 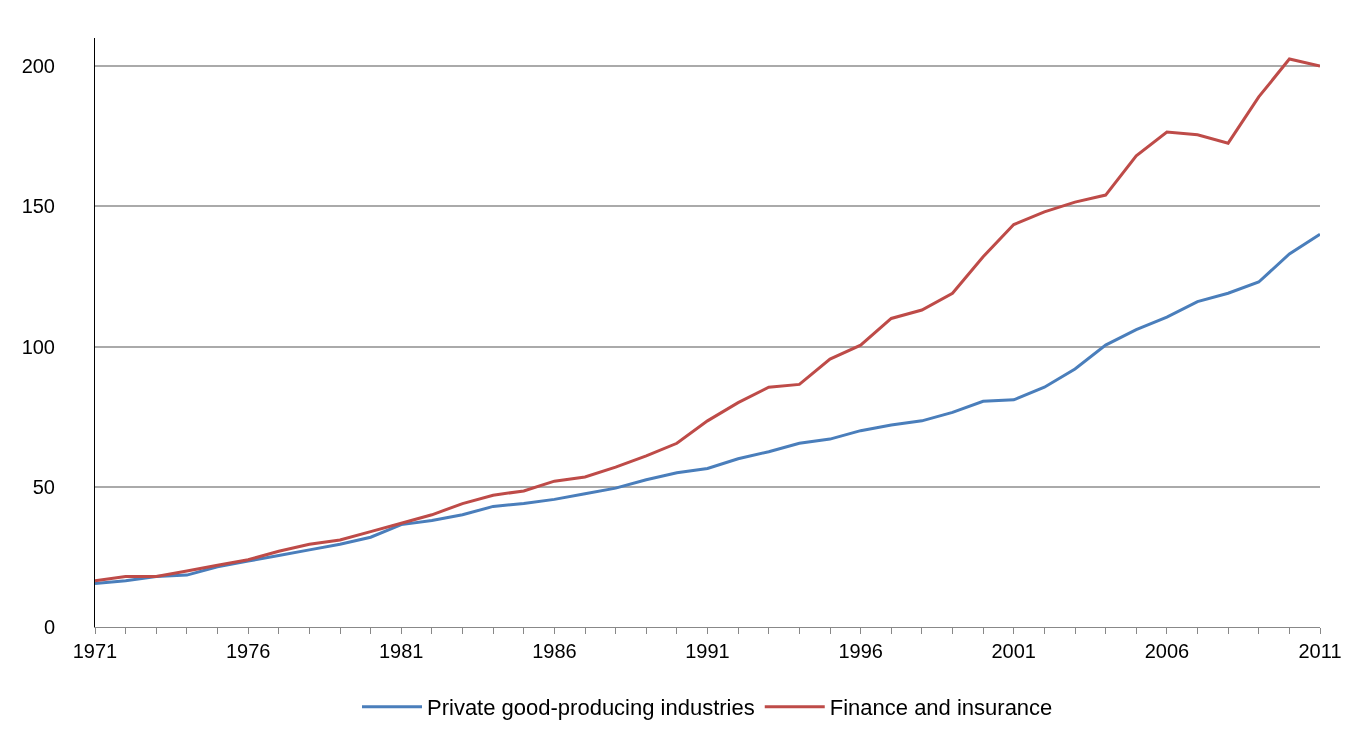 What do you see at coordinates (401, 651) in the screenshot?
I see `x-tick-label: 1981` at bounding box center [401, 651].